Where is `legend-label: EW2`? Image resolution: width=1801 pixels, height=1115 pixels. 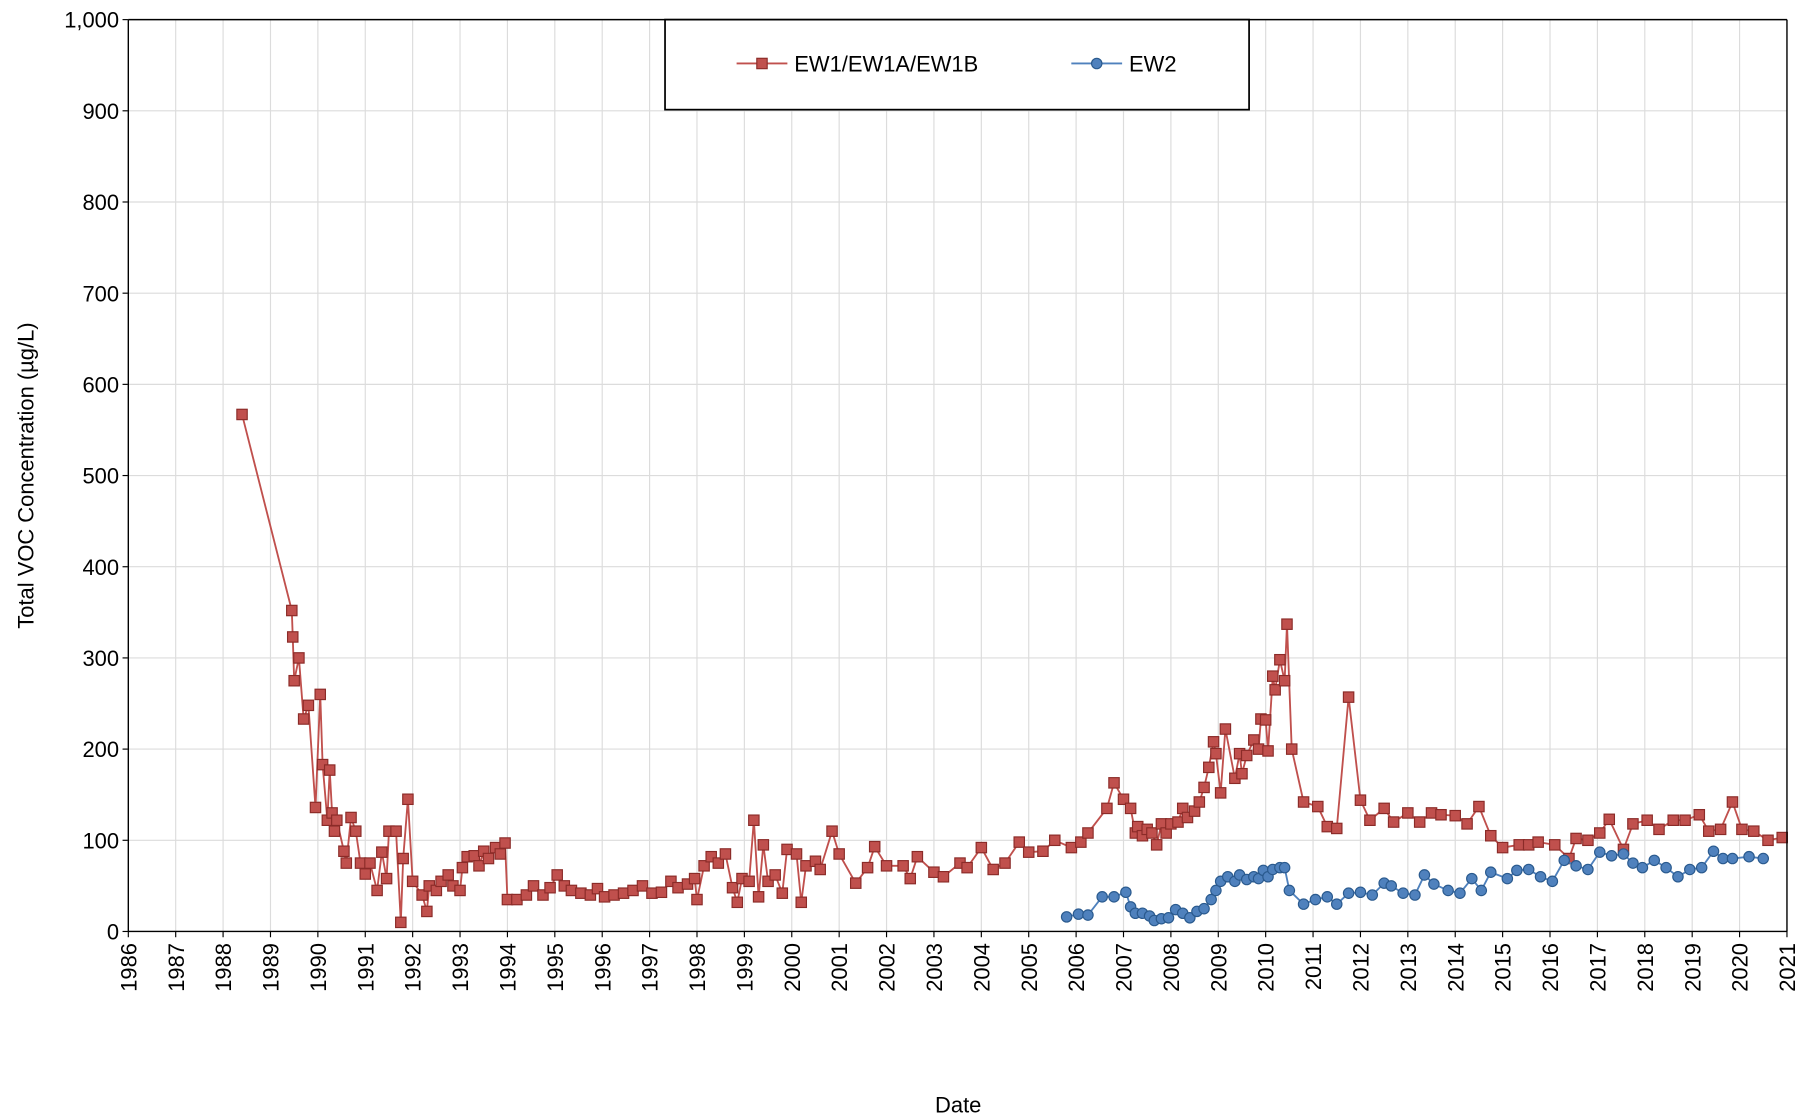
legend-label: EW2 is located at coordinates (1153, 64).